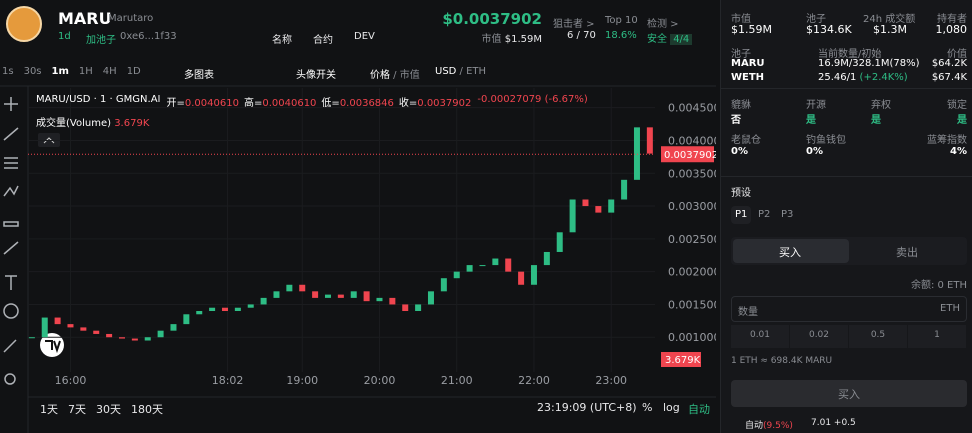 This screenshot has width=972, height=433. What do you see at coordinates (764, 214) in the screenshot?
I see `preset: P2` at bounding box center [764, 214].